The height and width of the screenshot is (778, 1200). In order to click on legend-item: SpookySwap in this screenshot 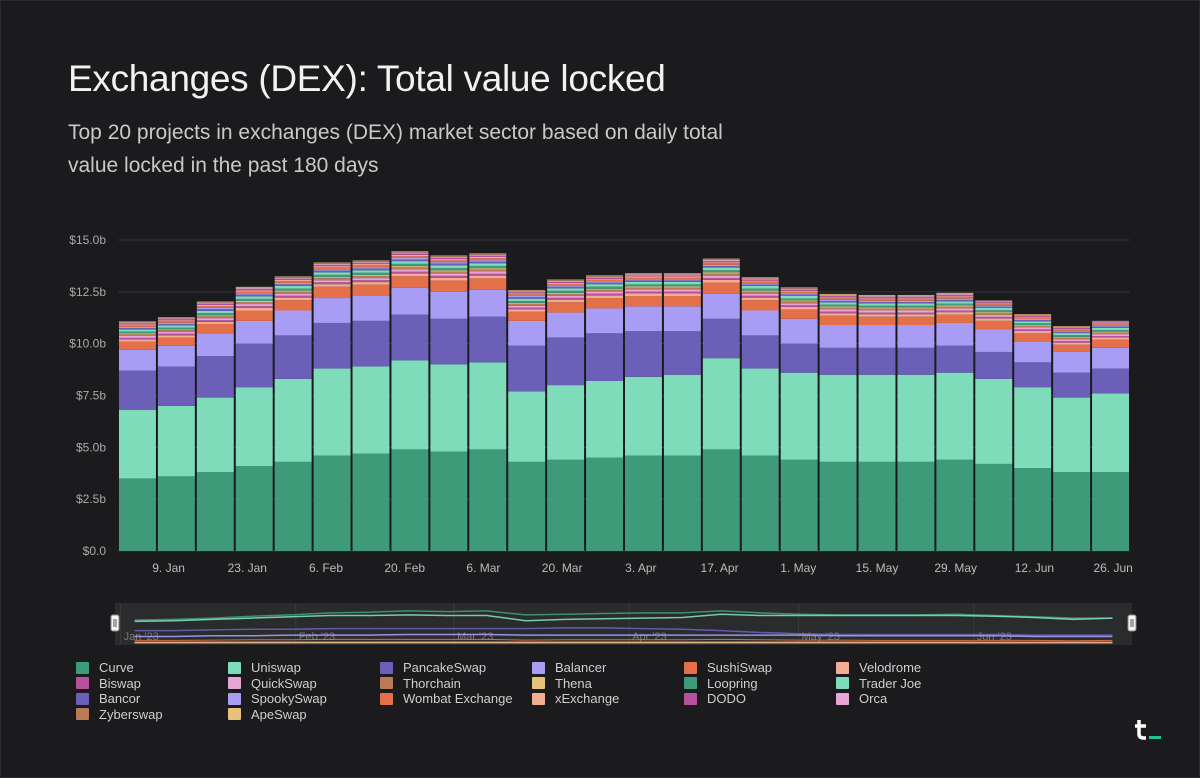, I will do `click(304, 699)`.